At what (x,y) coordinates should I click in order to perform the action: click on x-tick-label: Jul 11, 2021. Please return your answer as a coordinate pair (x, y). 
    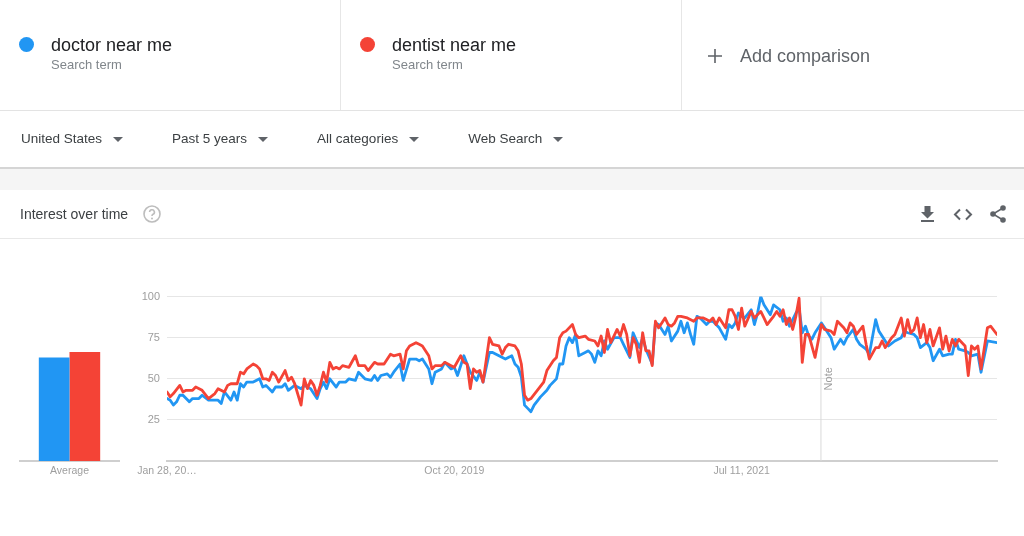
    Looking at the image, I should click on (741, 470).